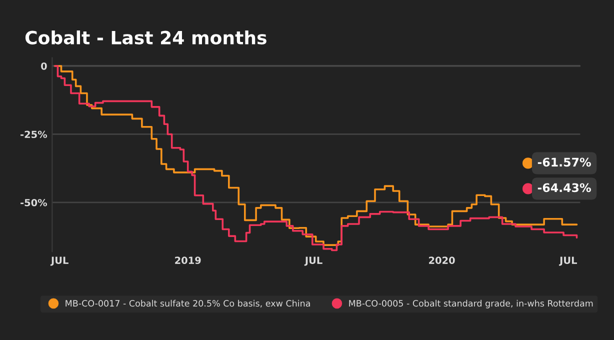 This screenshot has height=340, width=614. What do you see at coordinates (188, 304) in the screenshot?
I see `legend-label: MB-CO-0017 - Cobalt sulfate 20.5% Co basis, exw China` at bounding box center [188, 304].